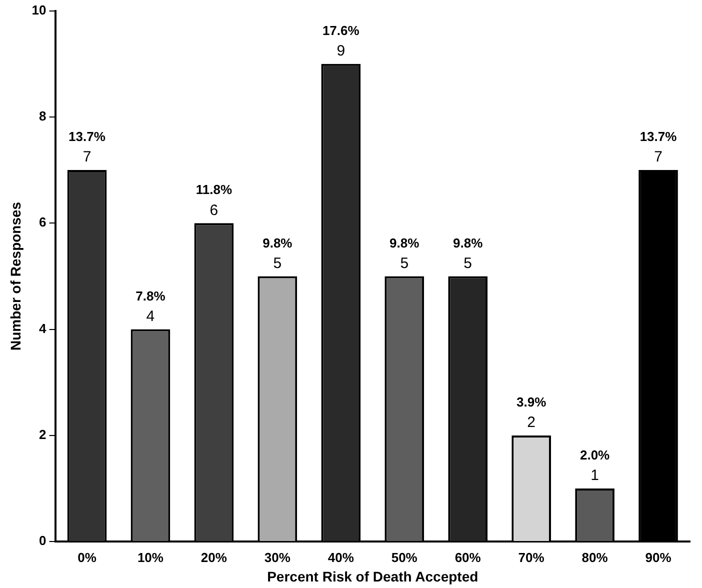  Describe the element at coordinates (42, 116) in the screenshot. I see `y-tick-label: 8` at that location.